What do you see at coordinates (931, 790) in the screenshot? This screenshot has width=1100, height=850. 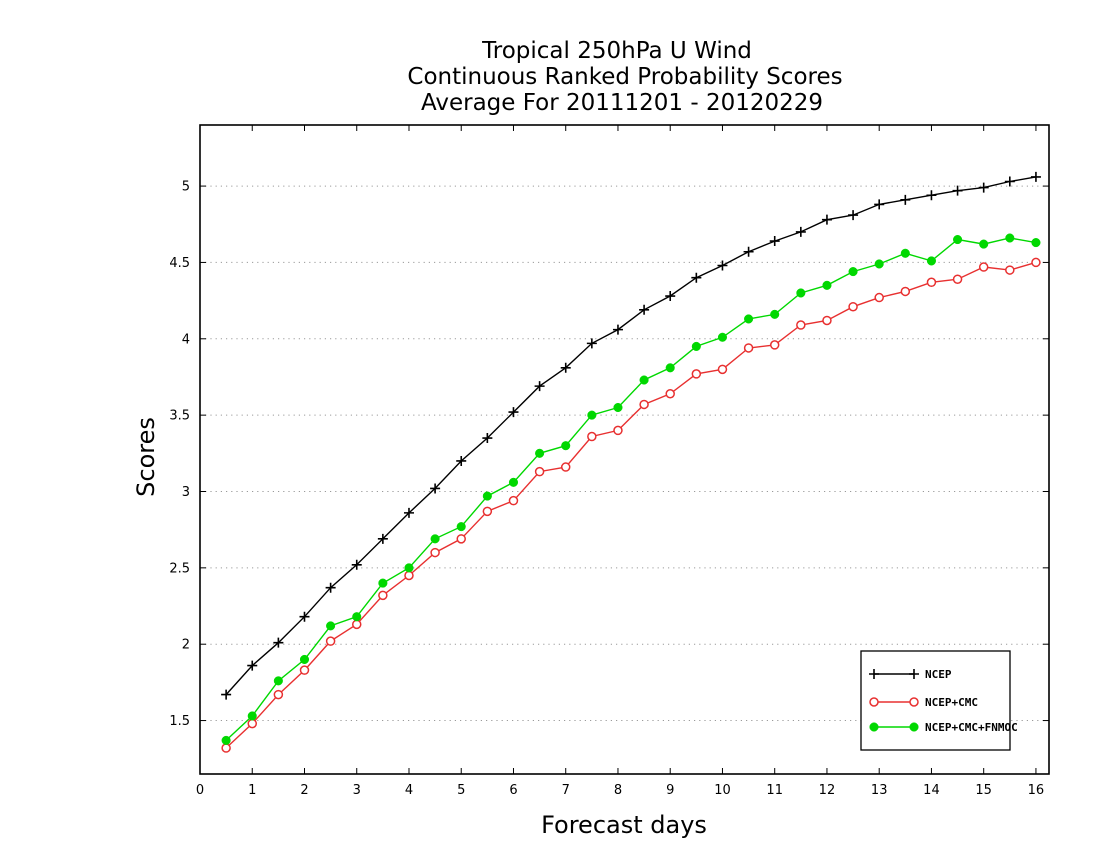 I see `x-tick-label: 14` at bounding box center [931, 790].